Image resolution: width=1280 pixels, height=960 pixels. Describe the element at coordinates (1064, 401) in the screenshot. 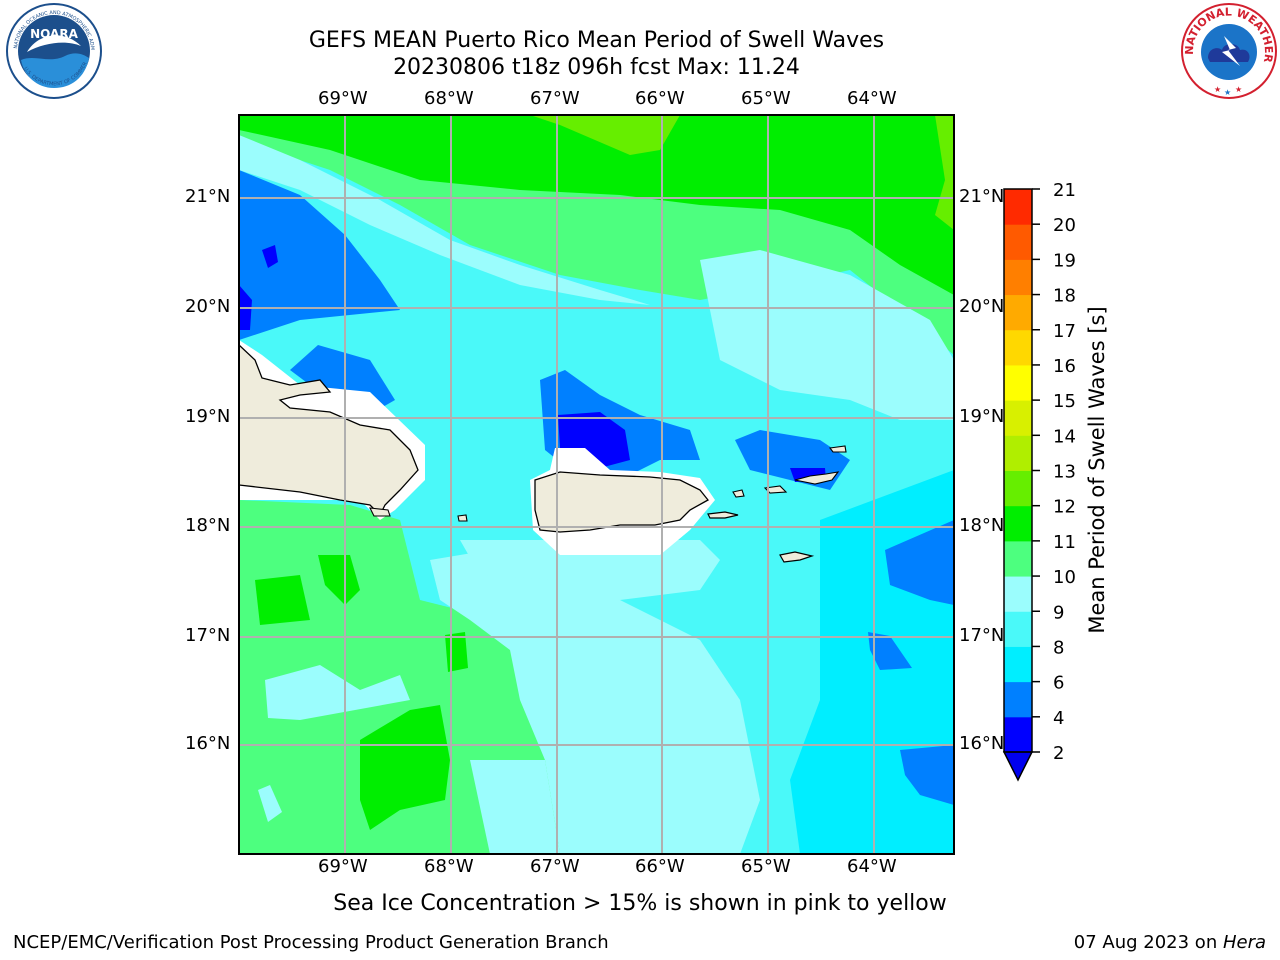

I see `colorbar-tick-label-15: 15` at that location.